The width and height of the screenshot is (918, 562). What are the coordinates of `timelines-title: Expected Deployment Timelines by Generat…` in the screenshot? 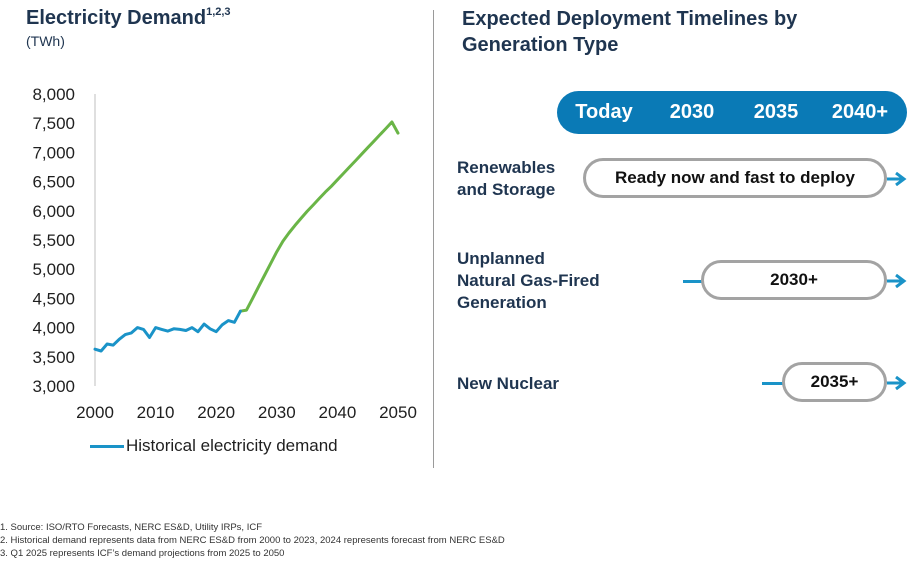 It's located at (630, 32).